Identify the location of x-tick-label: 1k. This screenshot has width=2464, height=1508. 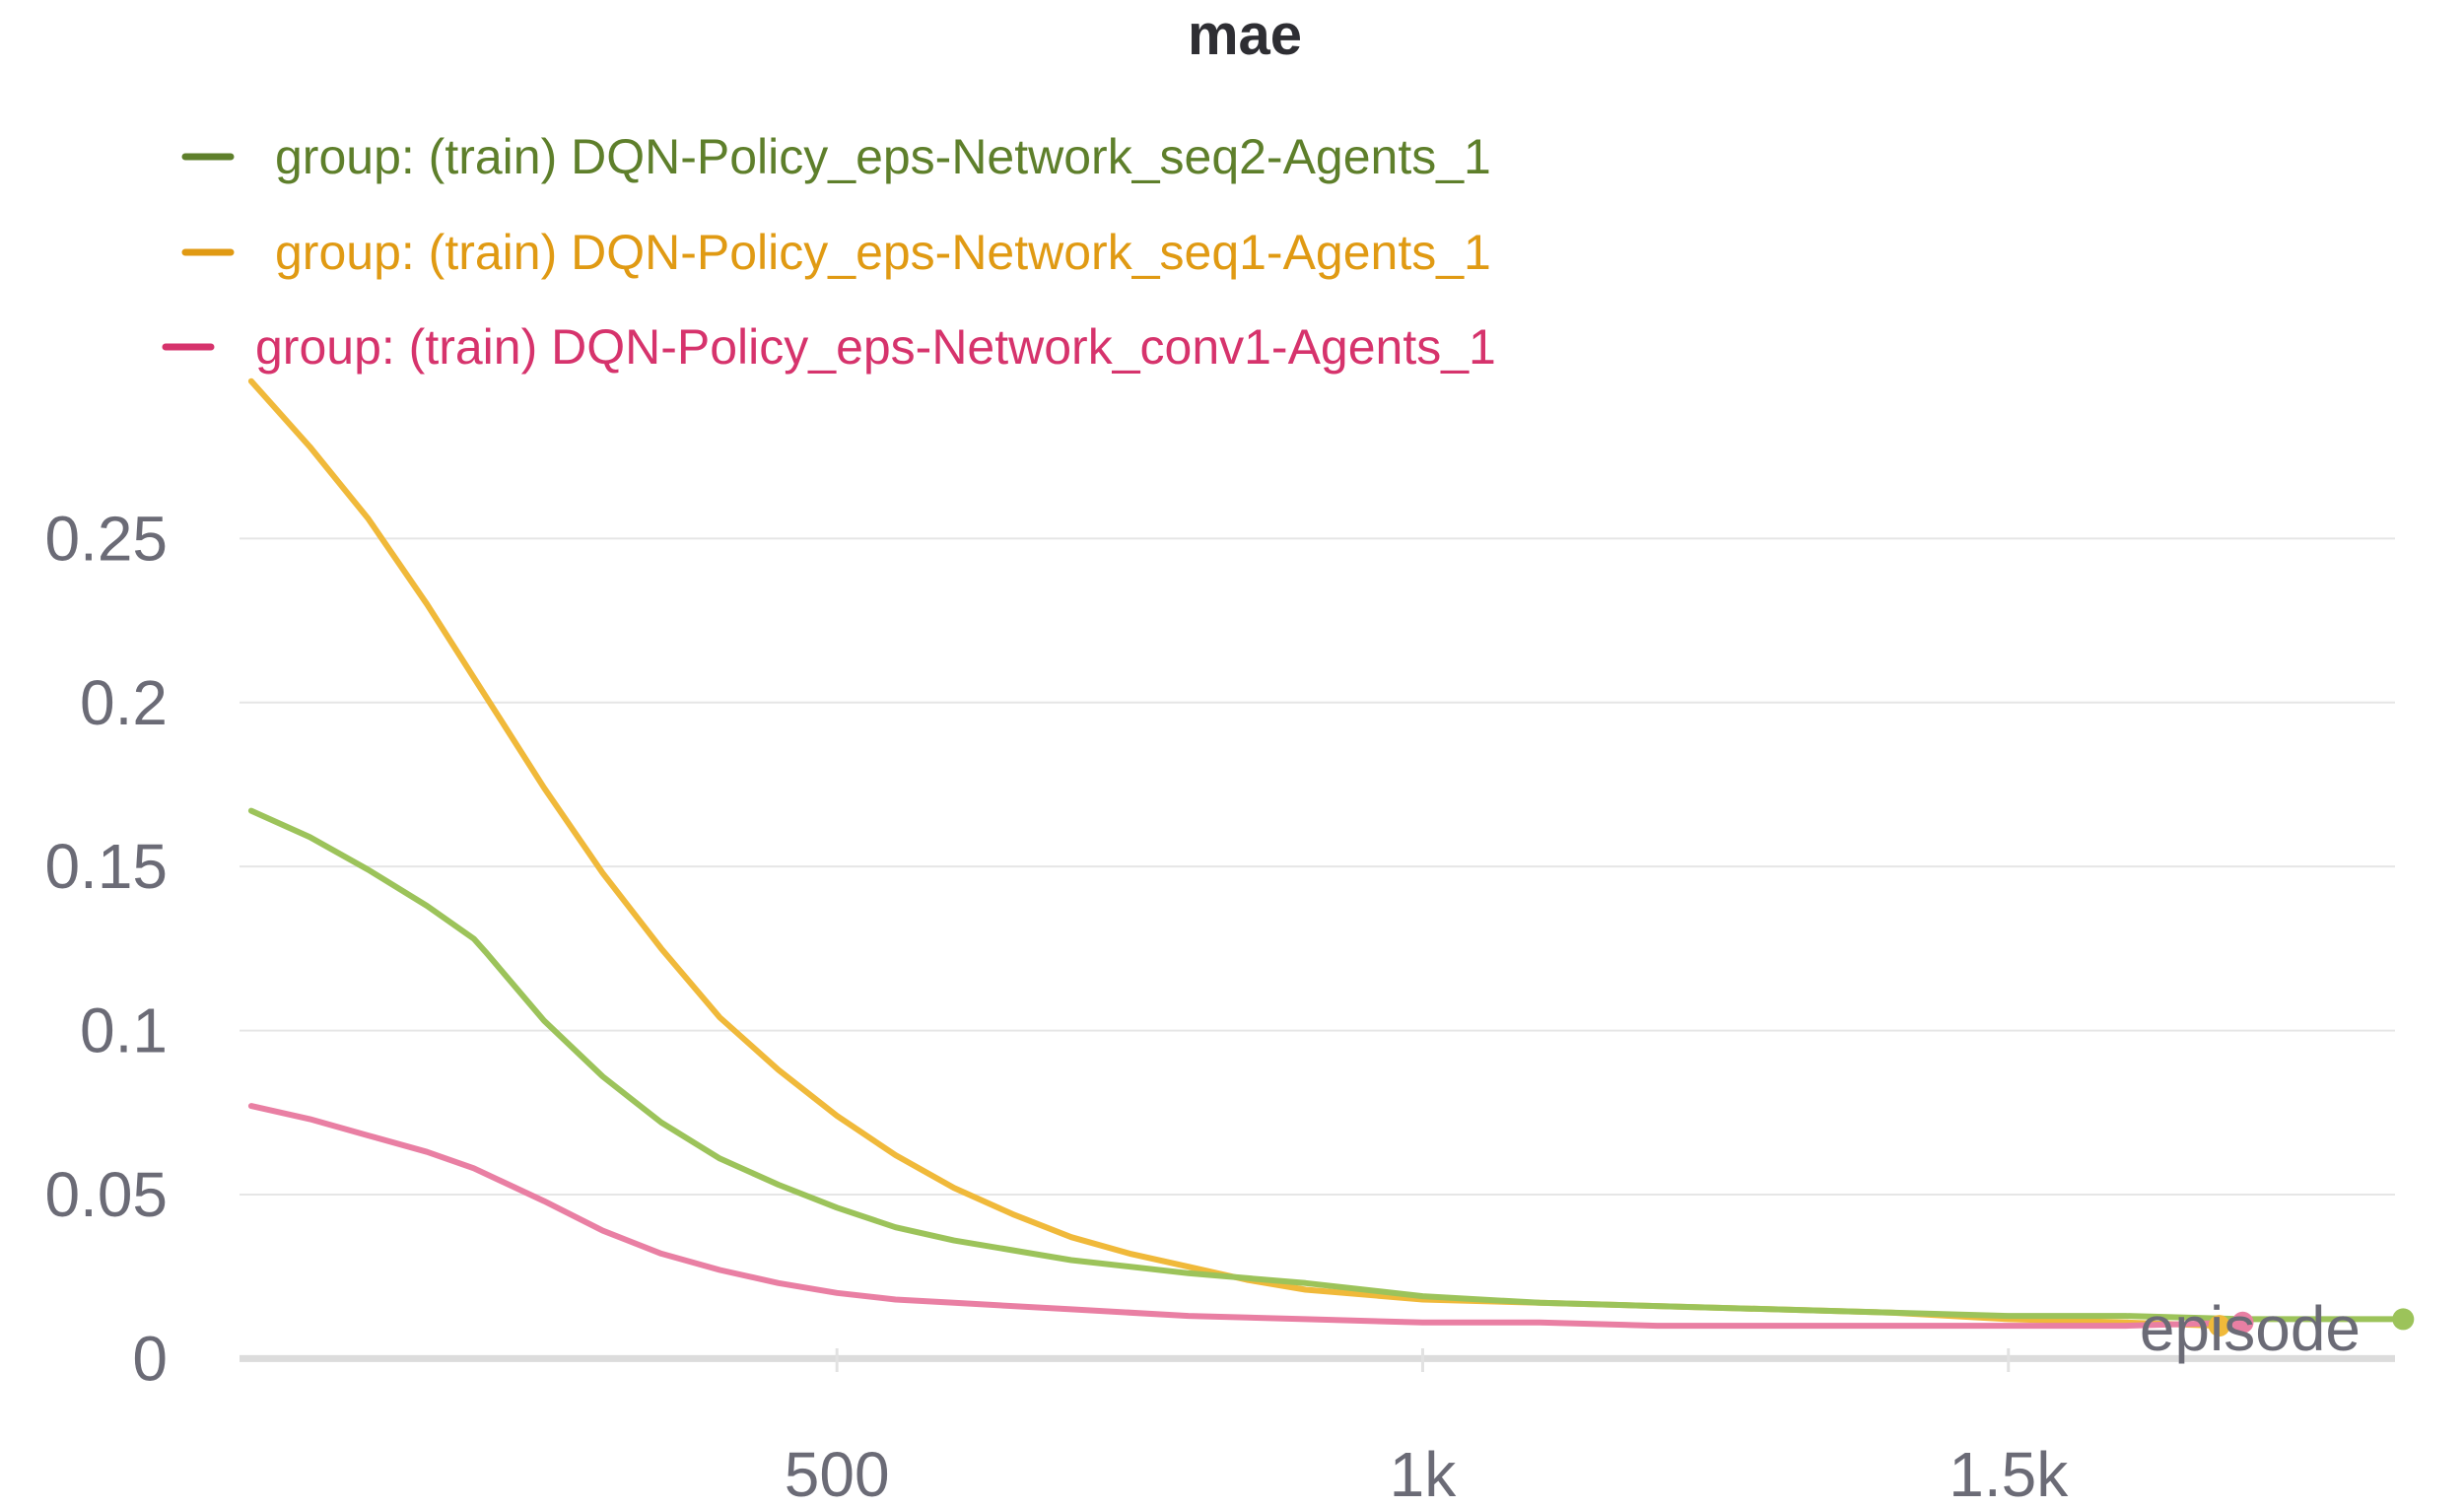
(1424, 1474).